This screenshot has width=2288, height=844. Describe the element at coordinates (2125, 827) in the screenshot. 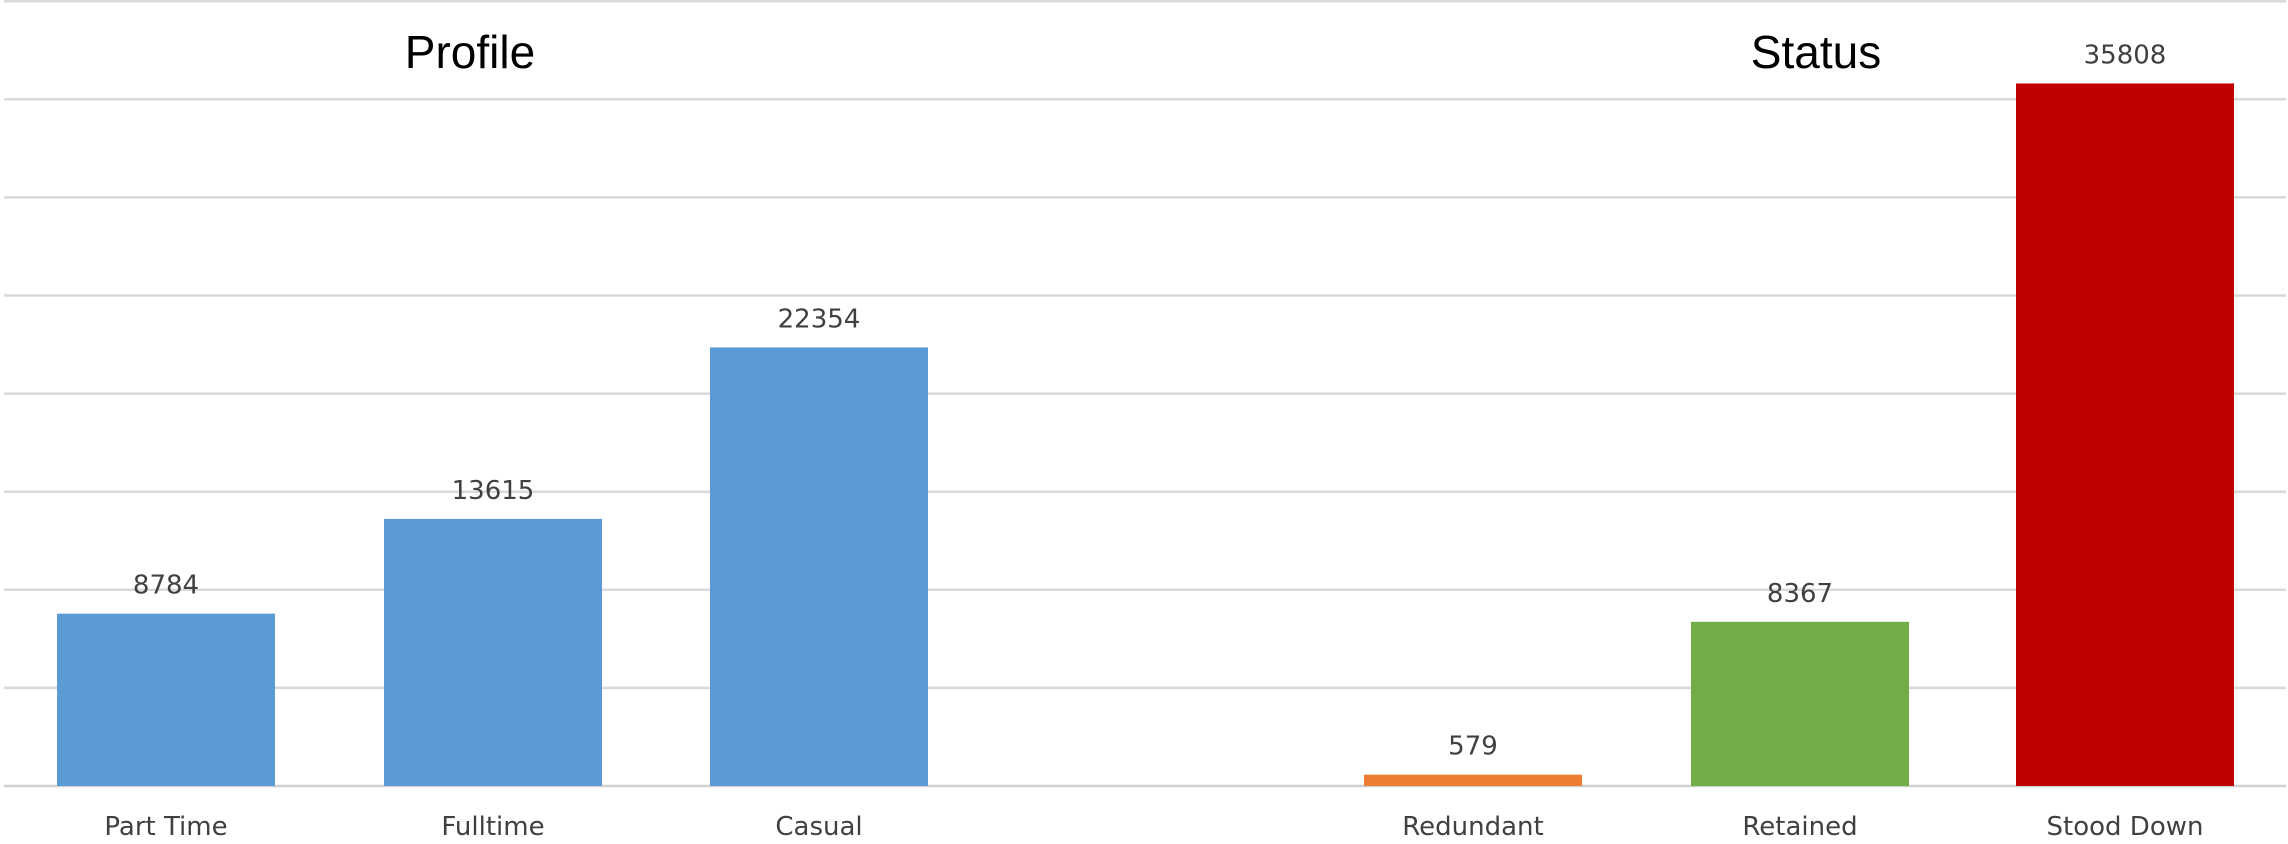

I see `category-label-stood-down: Stood Down` at that location.